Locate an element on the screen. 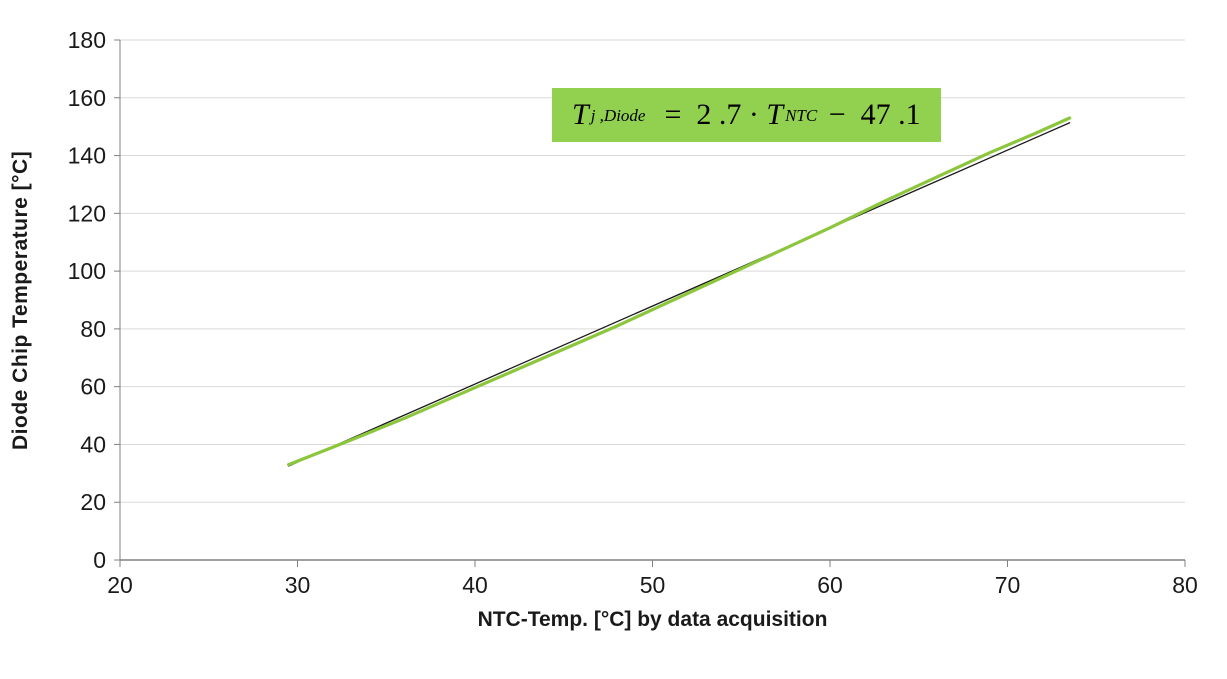  x-tick-label: 80 is located at coordinates (1185, 585).